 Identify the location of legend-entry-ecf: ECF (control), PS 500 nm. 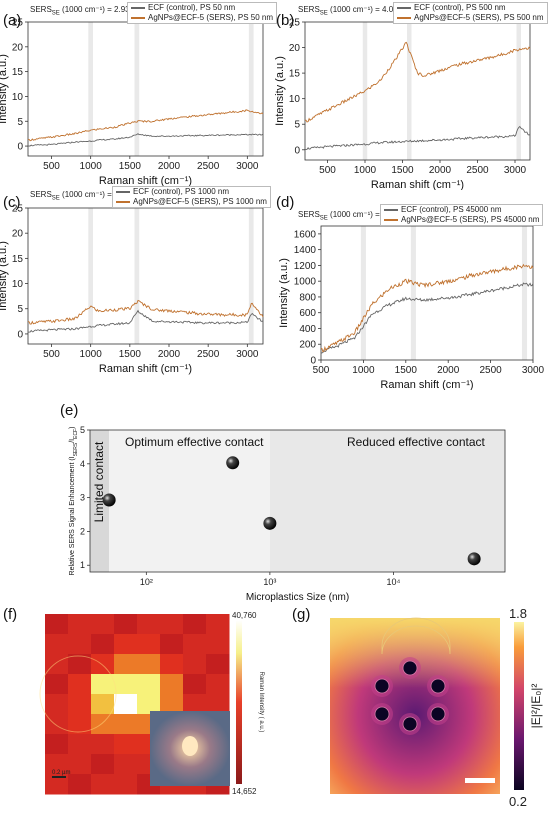
(470, 8).